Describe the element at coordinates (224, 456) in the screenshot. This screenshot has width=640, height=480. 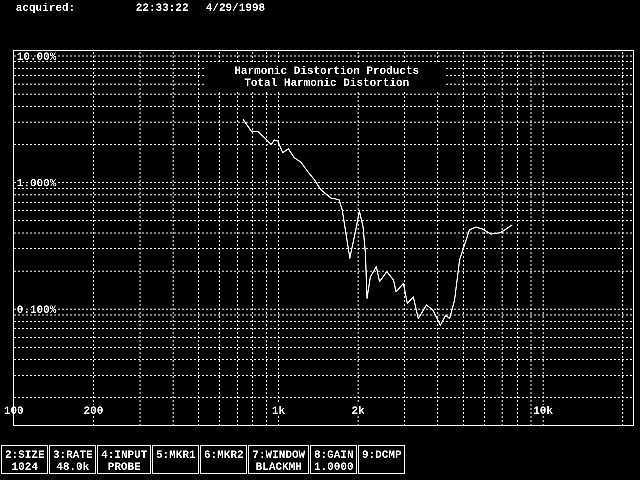
I see `text: 6:MKR2` at that location.